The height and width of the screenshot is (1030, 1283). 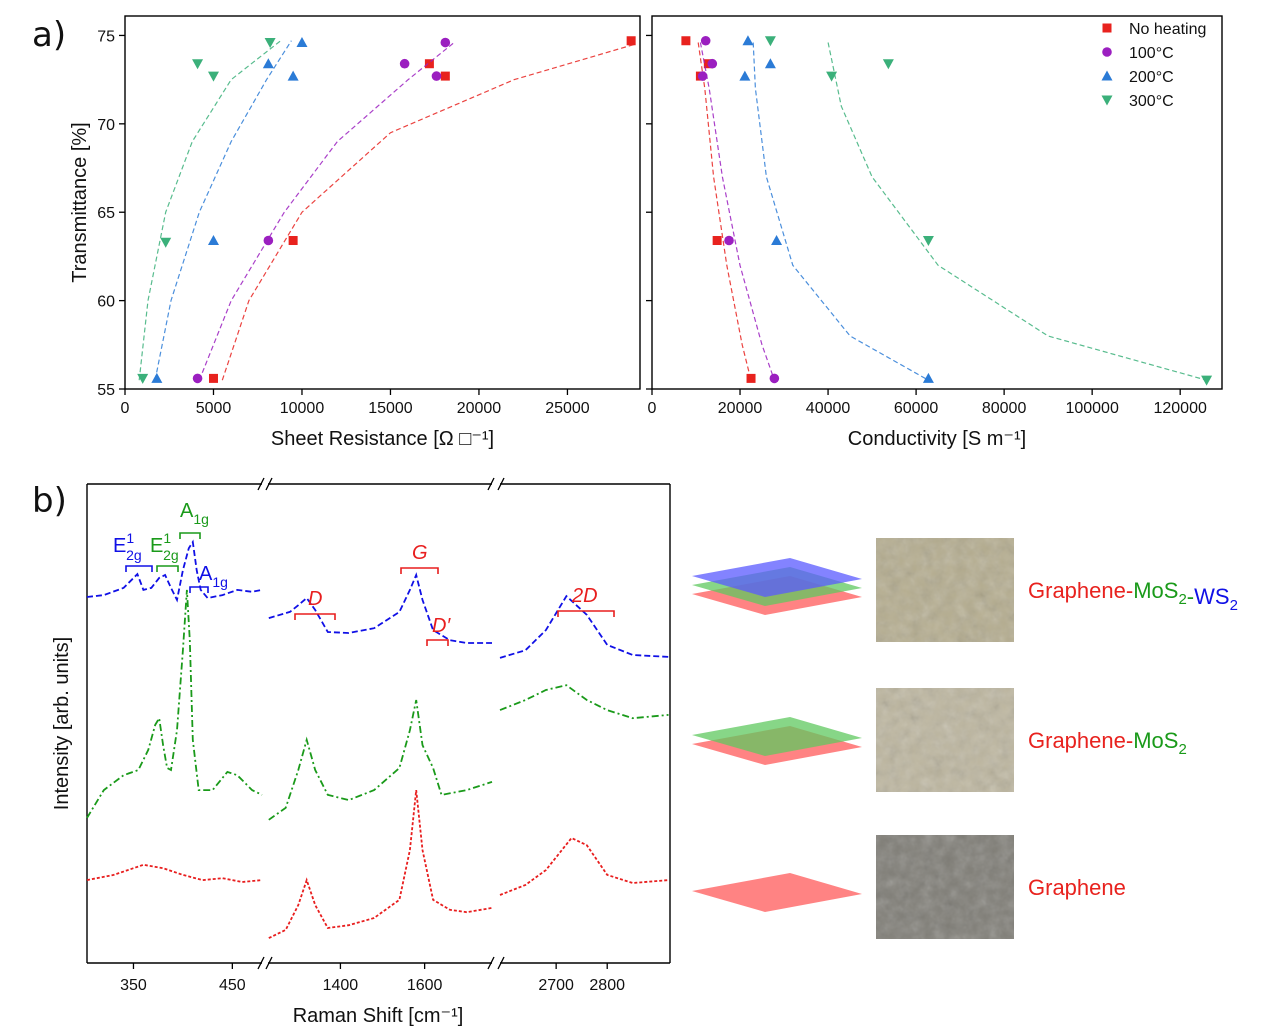 What do you see at coordinates (49, 501) in the screenshot?
I see `panel-label: b)` at bounding box center [49, 501].